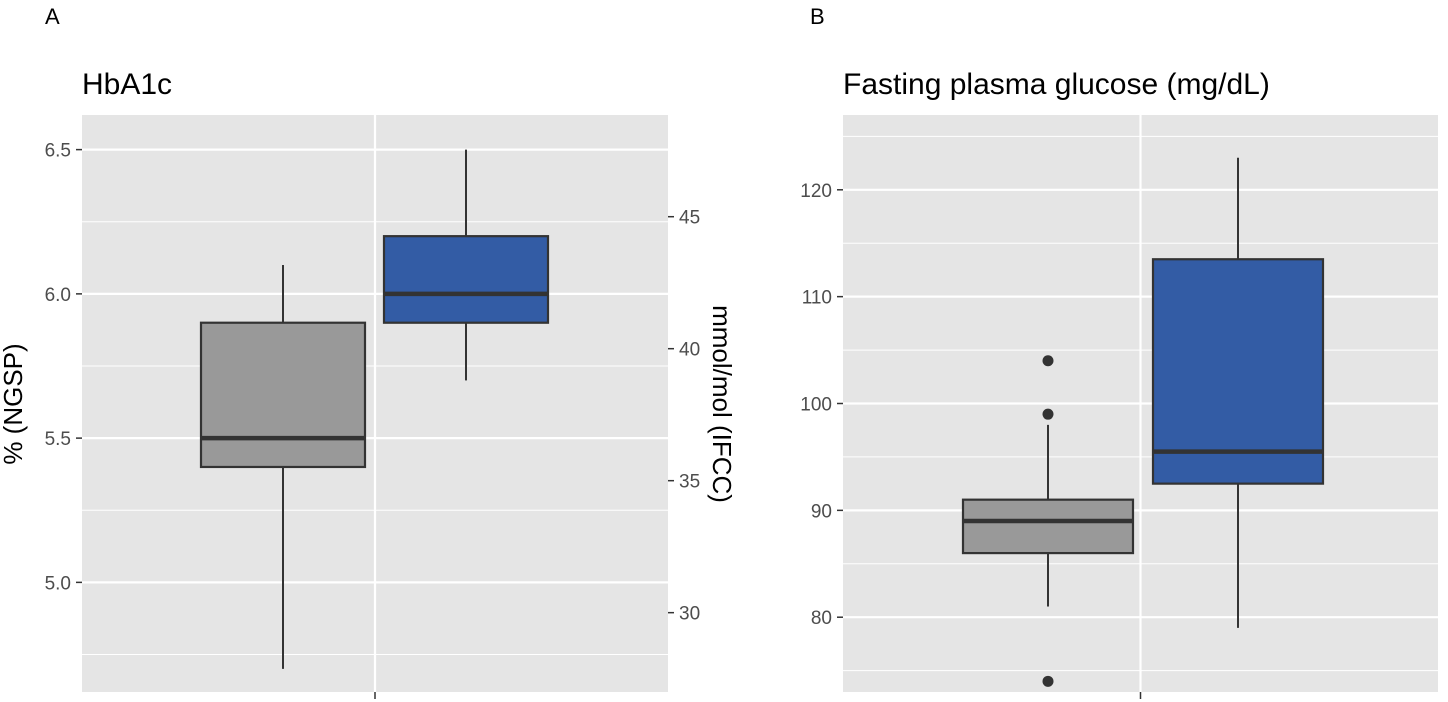  Describe the element at coordinates (1056, 84) in the screenshot. I see `chart-title-fasting-glucose: Fasting plasma glucose (mg/dL)` at that location.